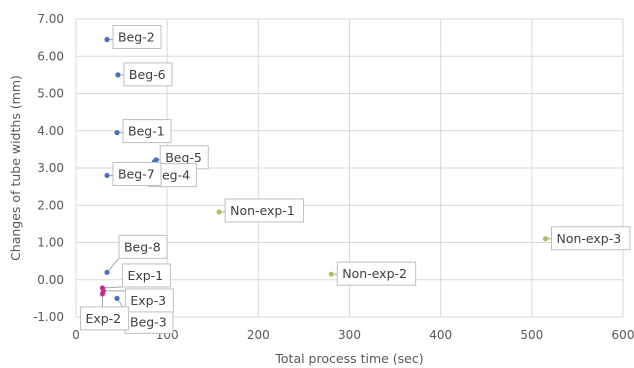 The width and height of the screenshot is (634, 368). Describe the element at coordinates (50, 168) in the screenshot. I see `y-tick-label: 3.00` at that location.